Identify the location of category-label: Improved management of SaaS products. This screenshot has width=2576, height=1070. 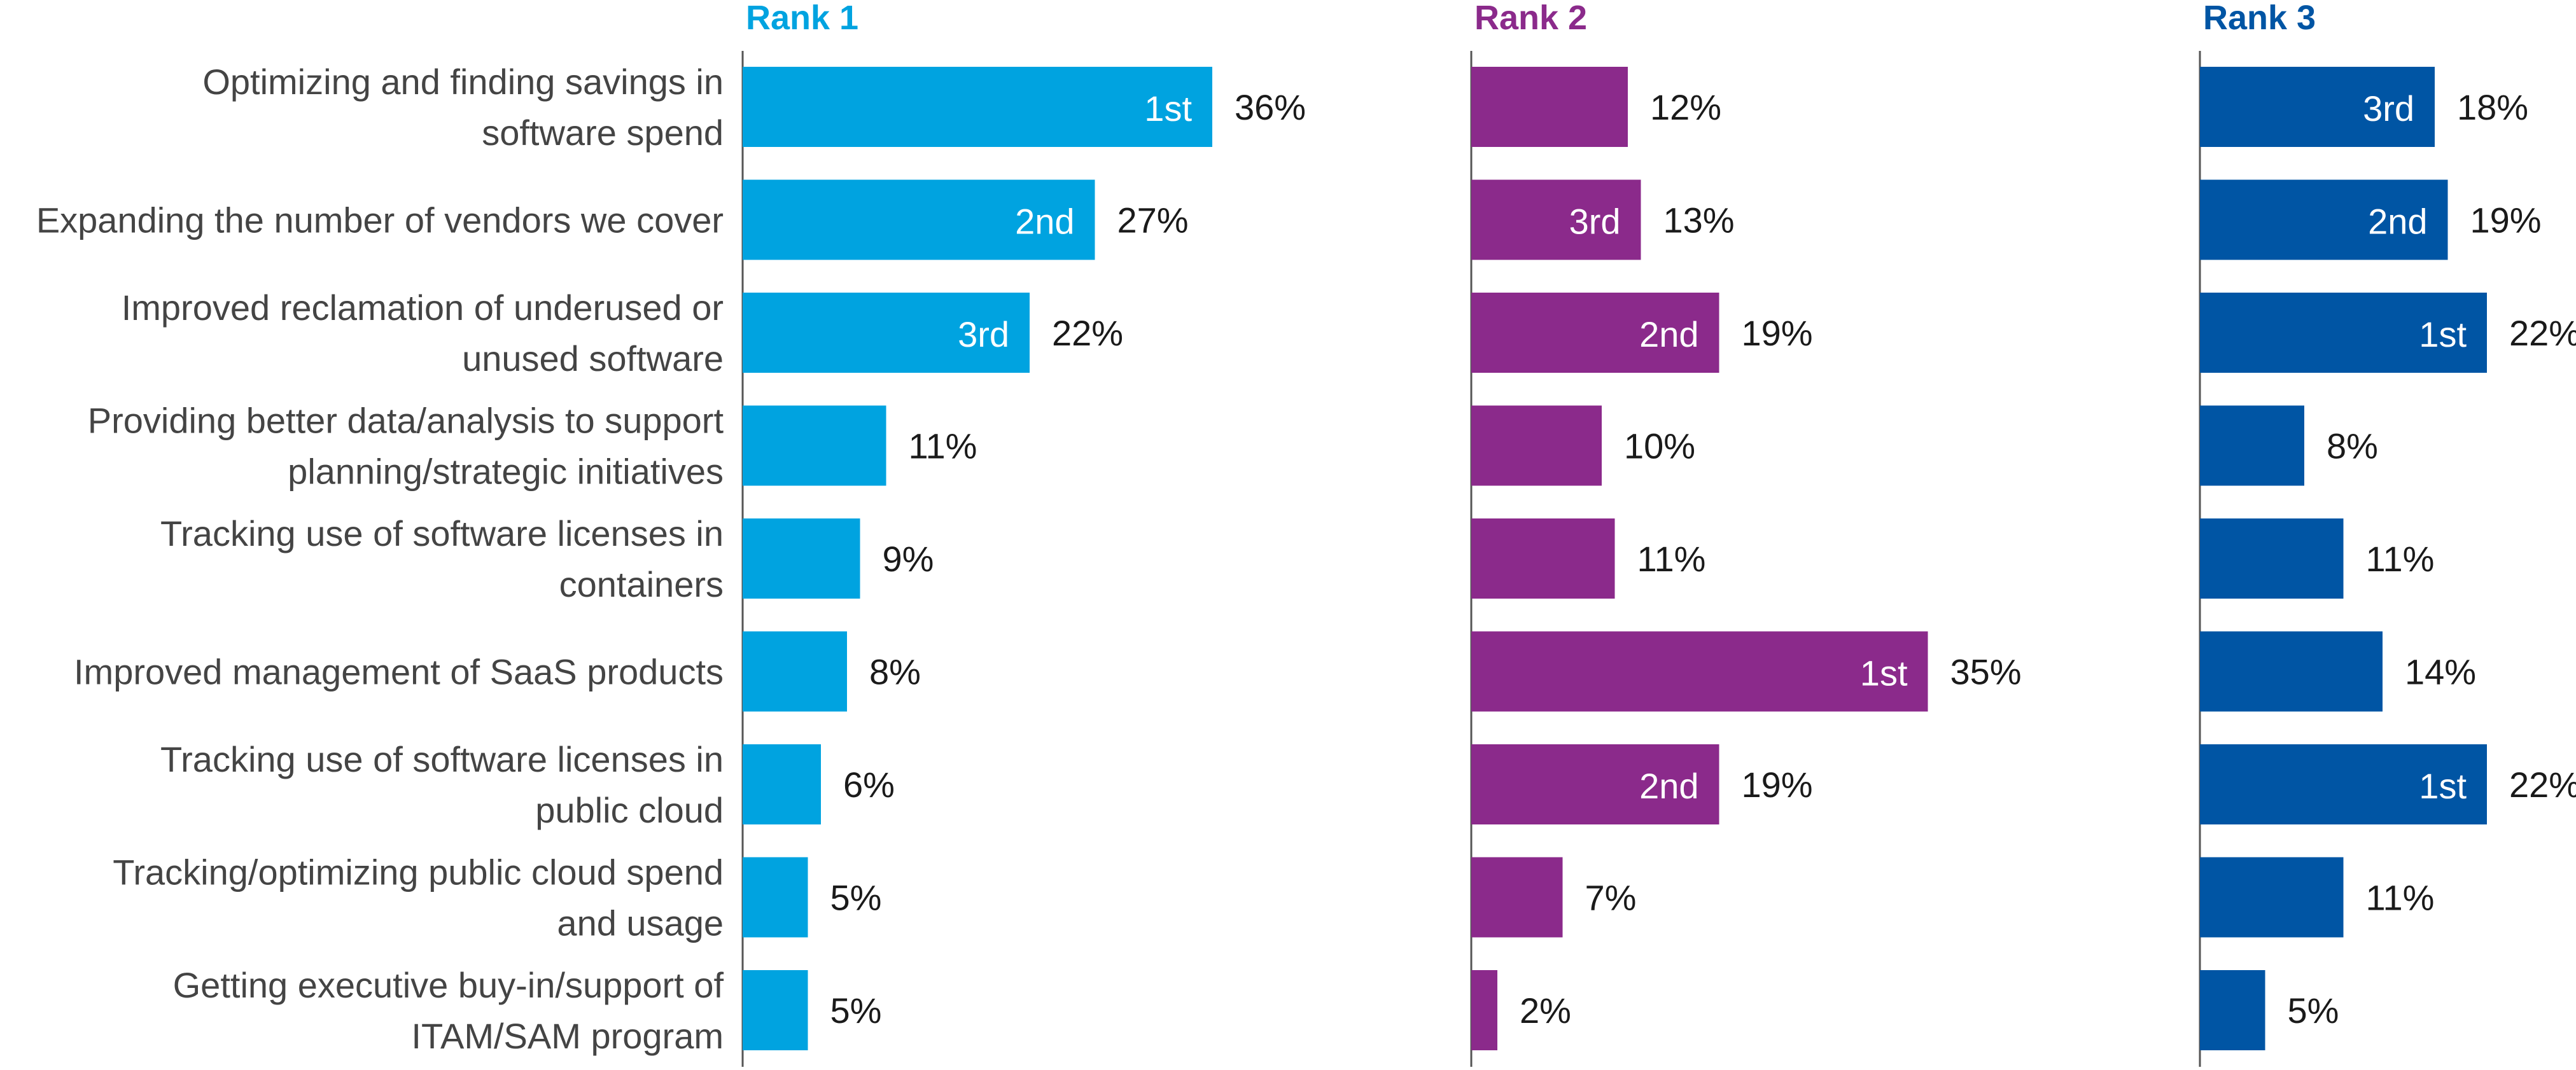
(399, 672).